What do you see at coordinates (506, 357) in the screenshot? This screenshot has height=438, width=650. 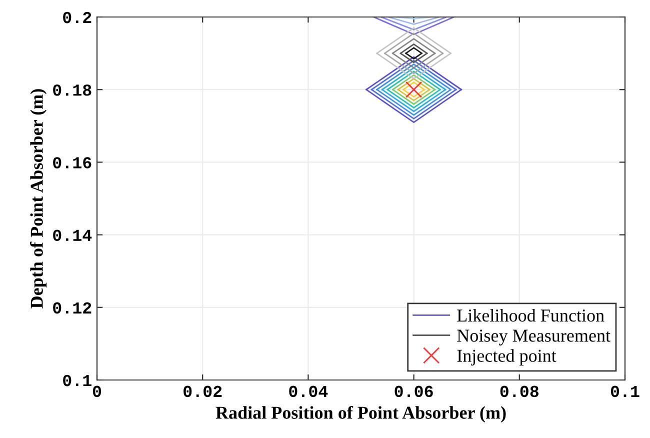 I see `legend-label: Injected point` at bounding box center [506, 357].